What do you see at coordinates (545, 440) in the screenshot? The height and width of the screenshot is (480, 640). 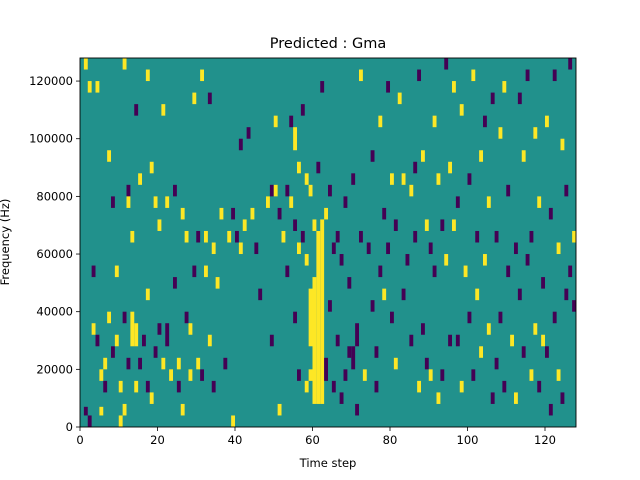 I see `x-tick-label: 120` at bounding box center [545, 440].